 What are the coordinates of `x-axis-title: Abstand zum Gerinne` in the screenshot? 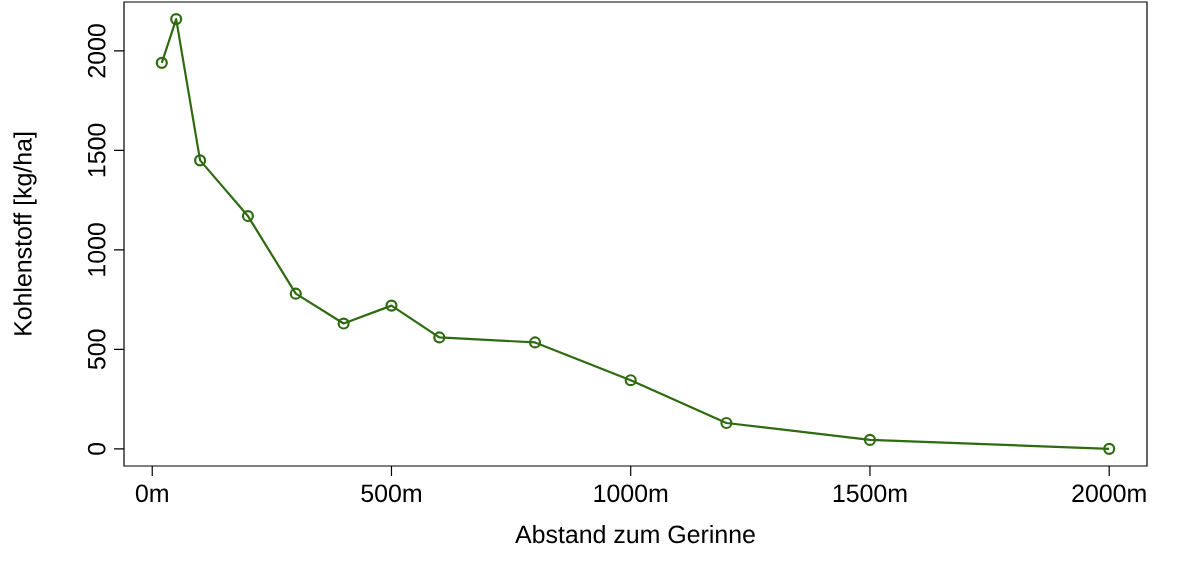 It's located at (635, 534).